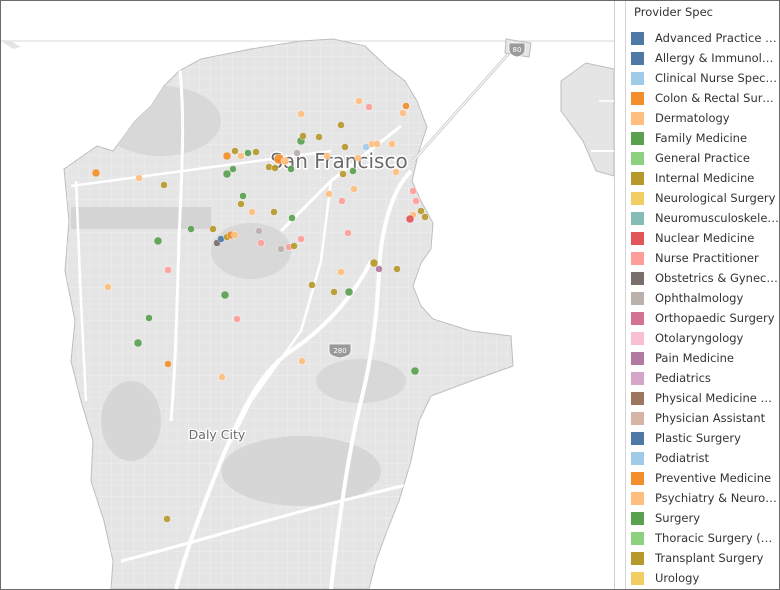 The image size is (780, 590). Describe the element at coordinates (702, 398) in the screenshot. I see `legend-item: Physical Medicine & ..` at that location.